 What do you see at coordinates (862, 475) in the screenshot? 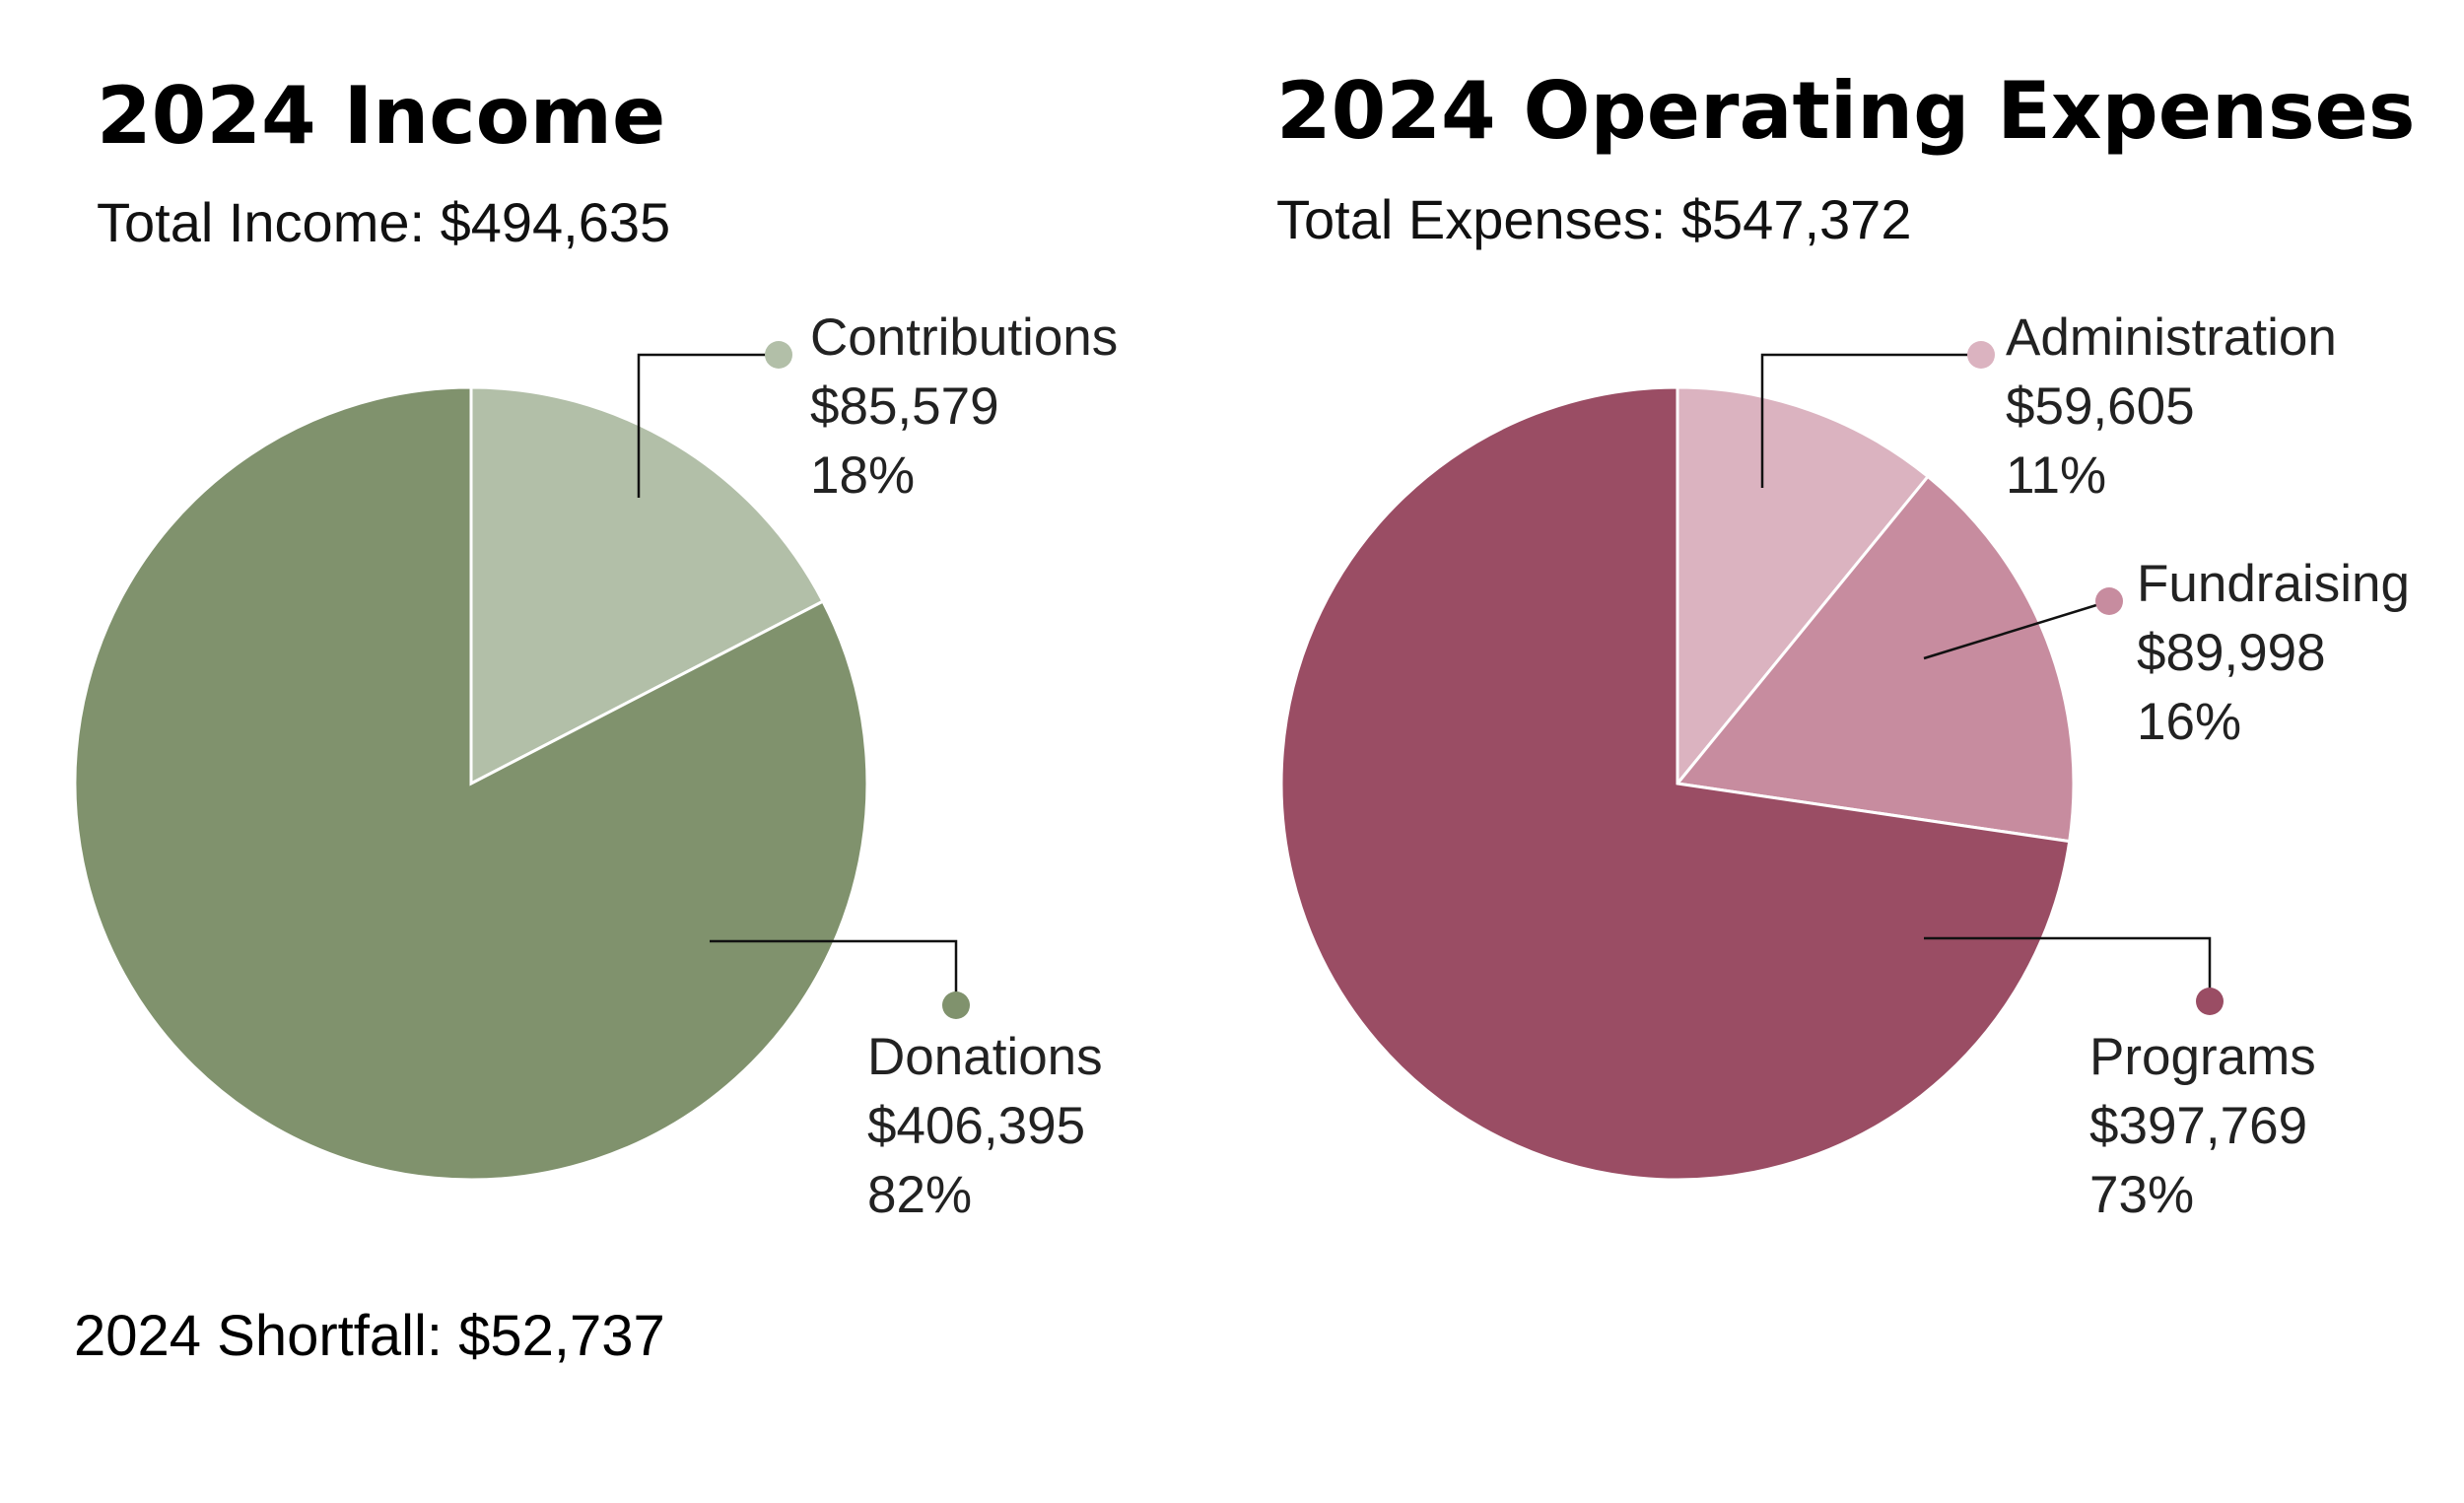
I see `slice-percent: 18%` at bounding box center [862, 475].